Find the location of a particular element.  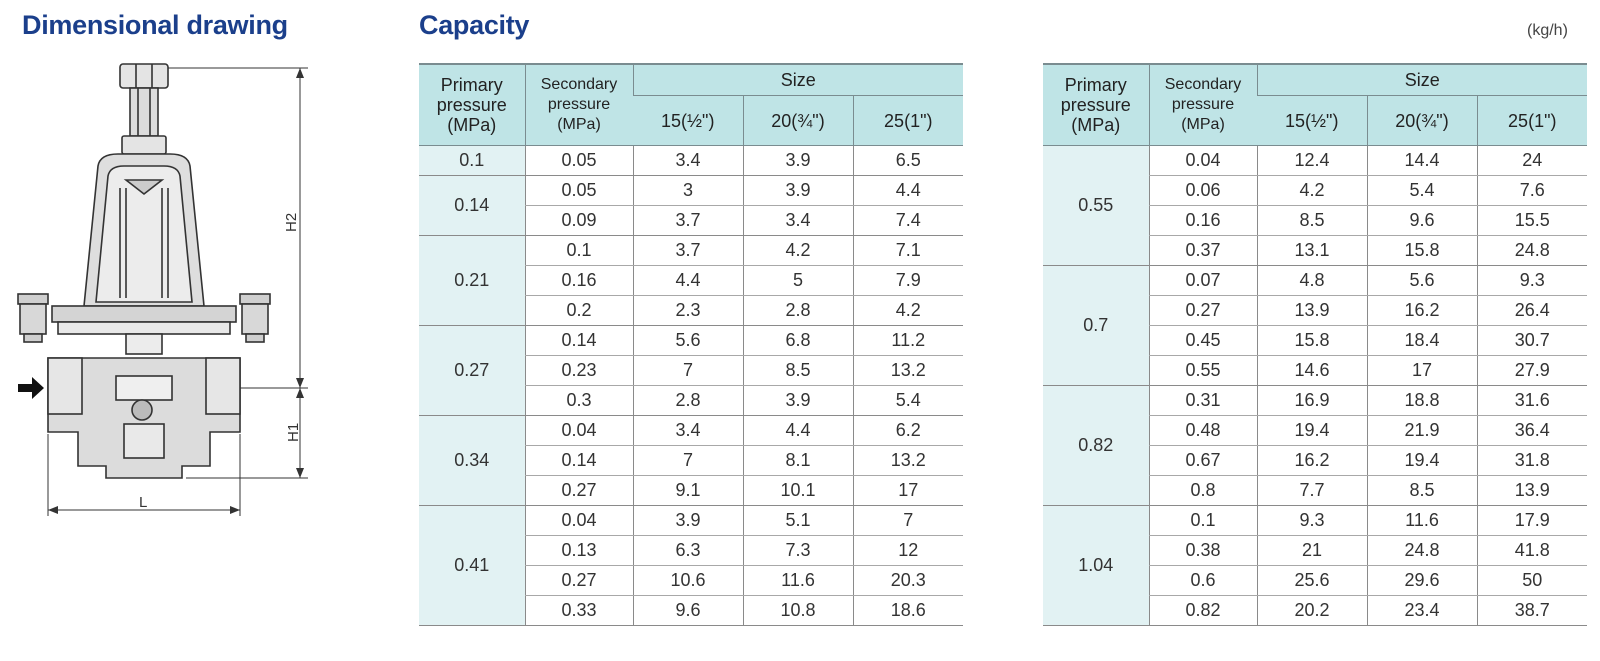

capacity-cell: 7.9 is located at coordinates (908, 280).